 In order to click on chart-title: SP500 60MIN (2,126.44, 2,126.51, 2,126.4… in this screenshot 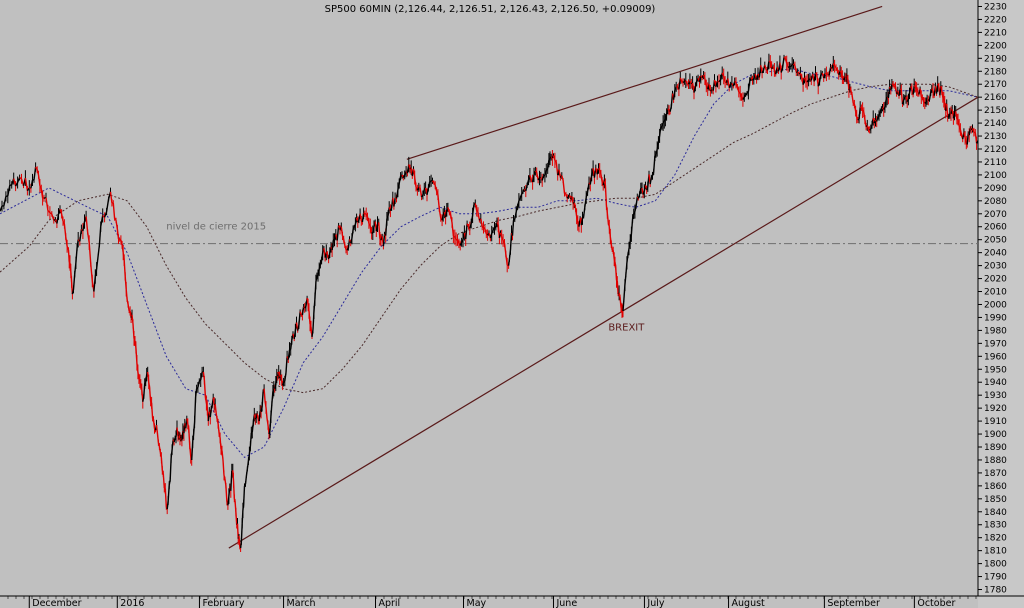, I will do `click(490, 9)`.